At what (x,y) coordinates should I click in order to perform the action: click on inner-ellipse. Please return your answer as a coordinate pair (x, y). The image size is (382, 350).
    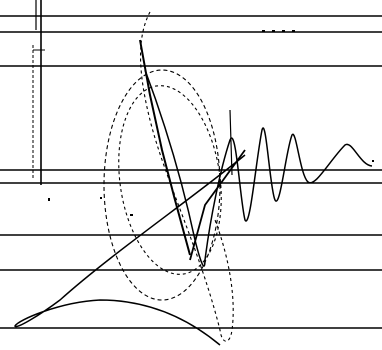
    Looking at the image, I should click on (170, 180).